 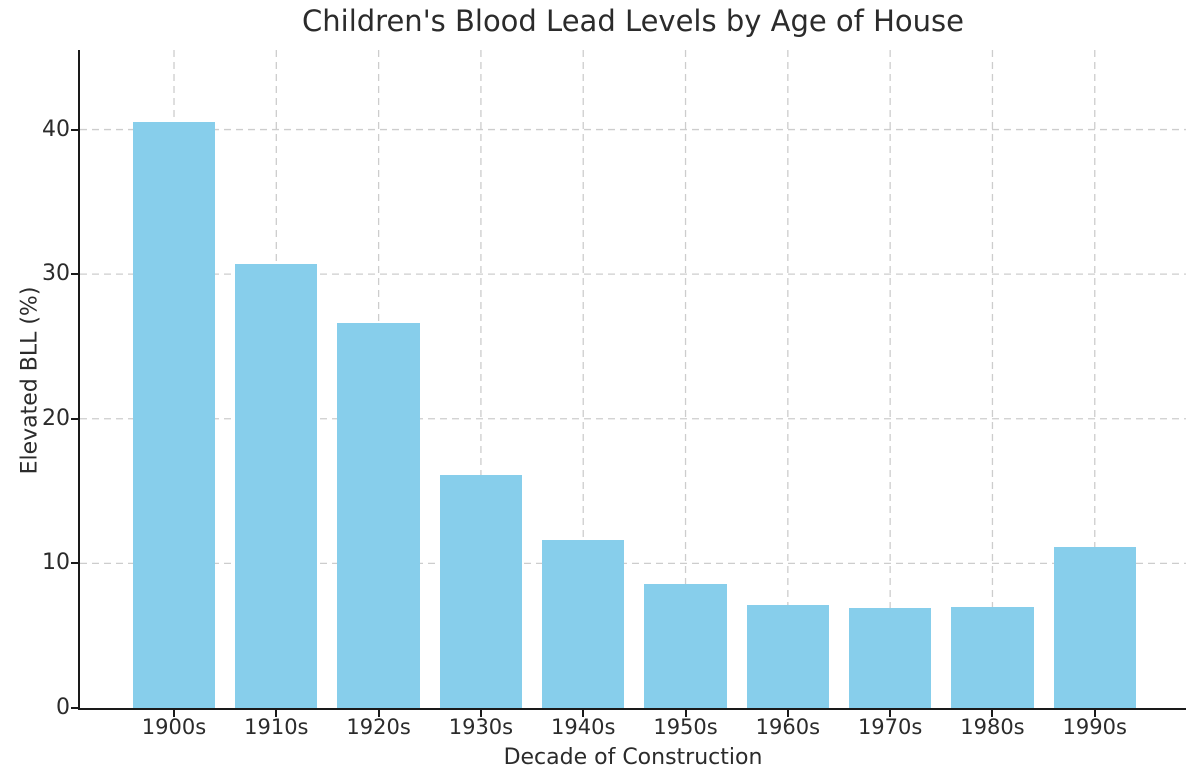 What do you see at coordinates (685, 645) in the screenshot?
I see `bar-1950s` at bounding box center [685, 645].